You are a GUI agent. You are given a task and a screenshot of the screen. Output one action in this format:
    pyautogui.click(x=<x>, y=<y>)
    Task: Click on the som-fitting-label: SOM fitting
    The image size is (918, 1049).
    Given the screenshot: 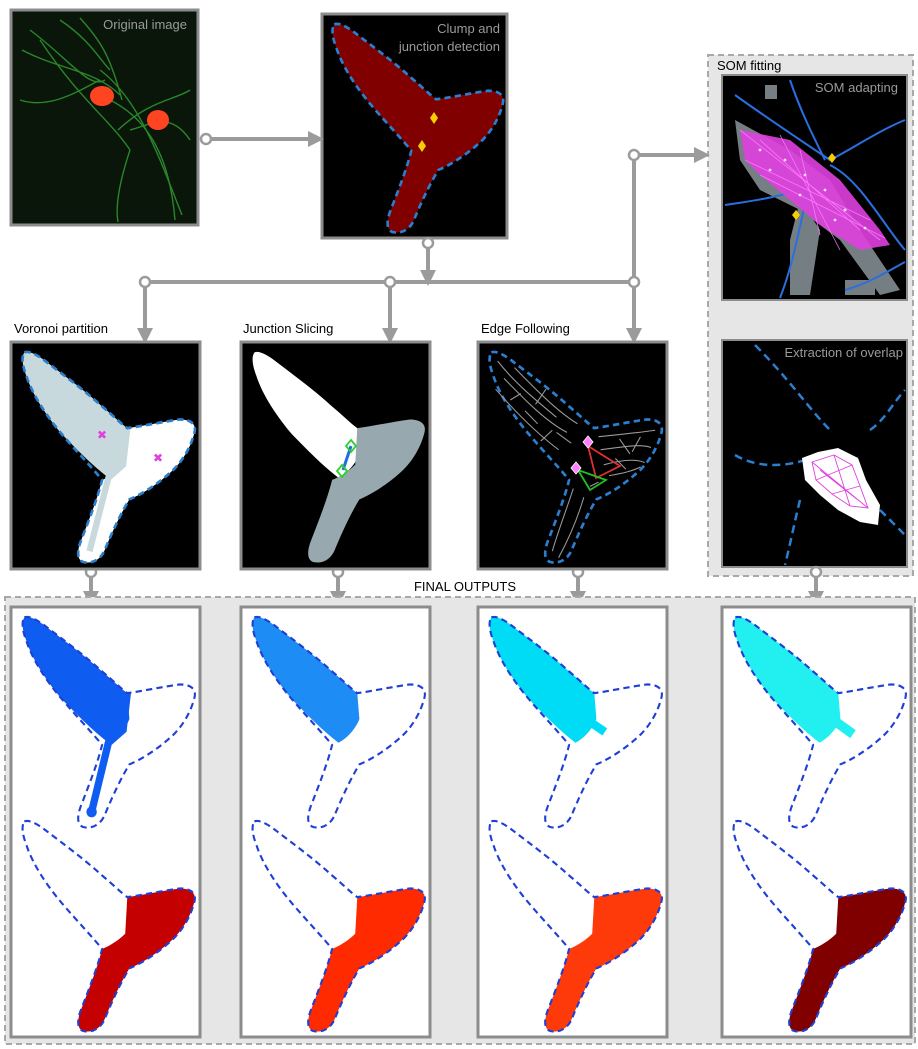 What is the action you would take?
    pyautogui.click(x=749, y=65)
    